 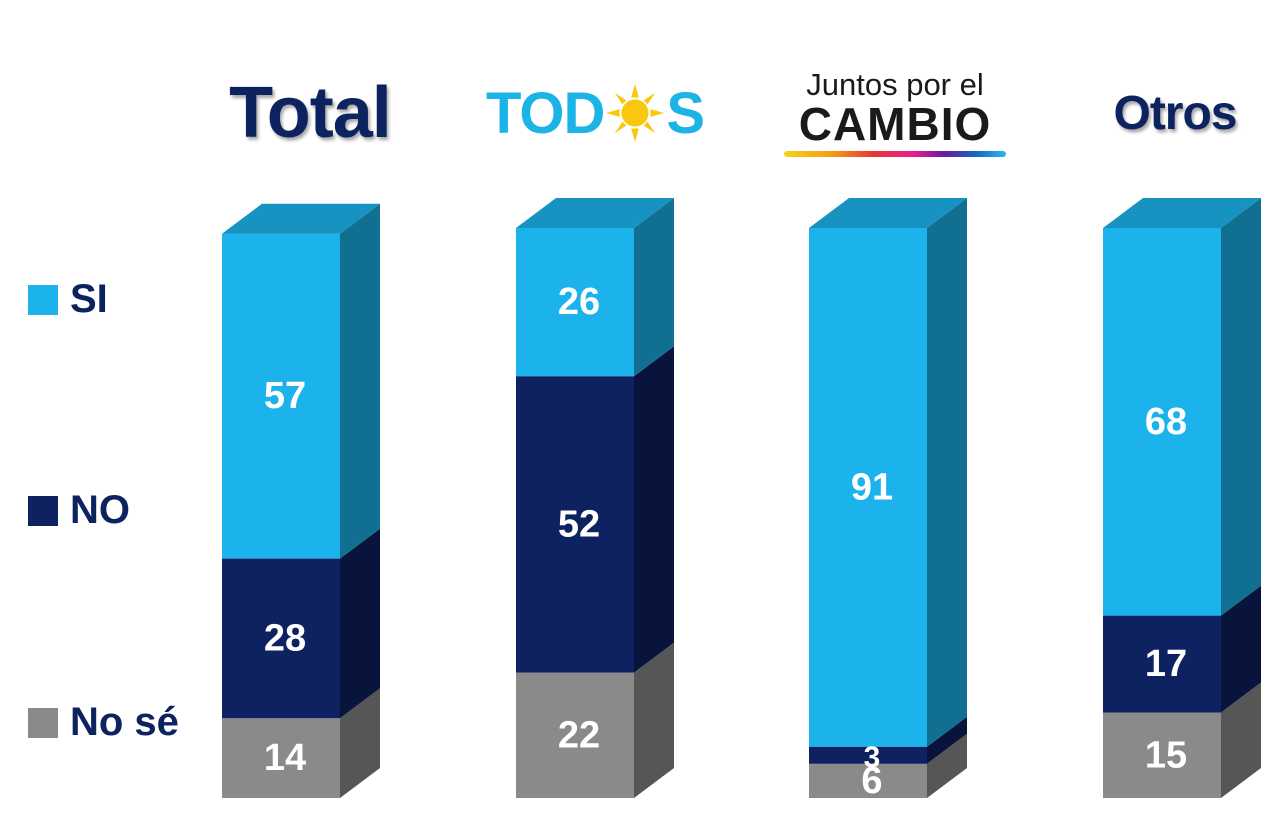 I want to click on data-label-nose-0: 14, so click(x=285, y=758).